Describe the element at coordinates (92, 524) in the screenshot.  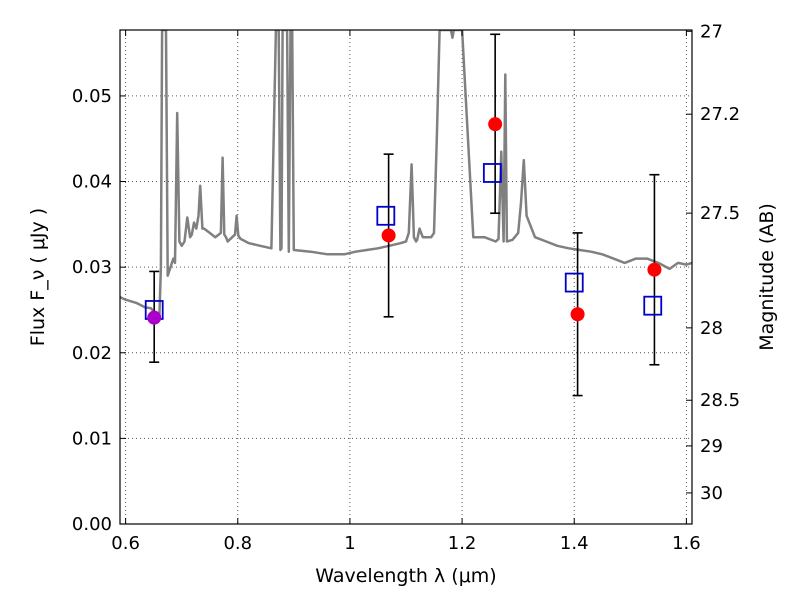
I see `y-tick-label: 0.00` at that location.